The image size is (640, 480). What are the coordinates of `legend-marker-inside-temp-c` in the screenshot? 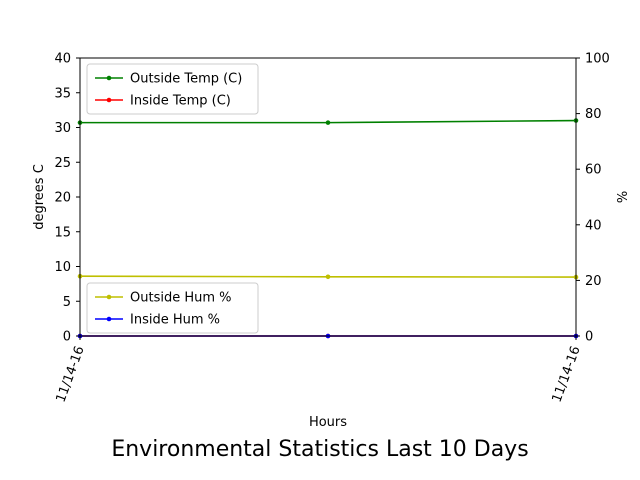 It's located at (109, 100).